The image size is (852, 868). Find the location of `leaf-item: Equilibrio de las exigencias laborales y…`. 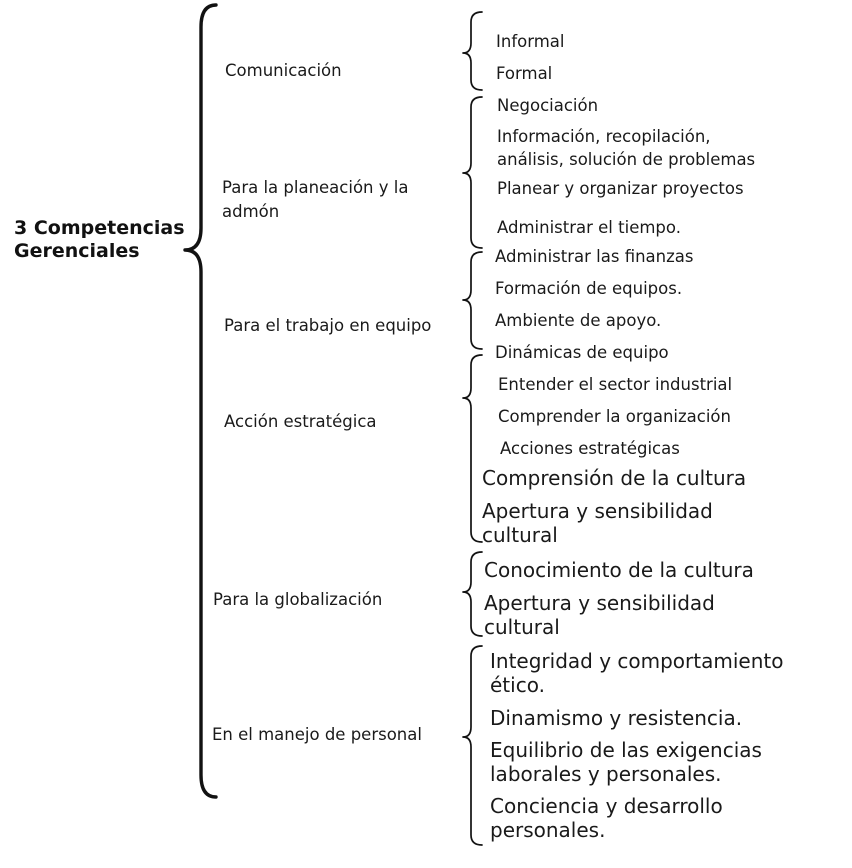

leaf-item: Equilibrio de las exigencias laborales y… is located at coordinates (626, 762).